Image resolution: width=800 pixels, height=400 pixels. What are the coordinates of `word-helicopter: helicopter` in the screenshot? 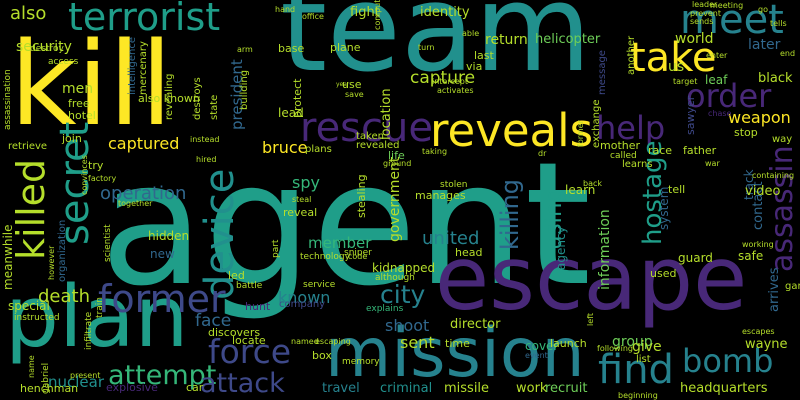 It's located at (568, 39).